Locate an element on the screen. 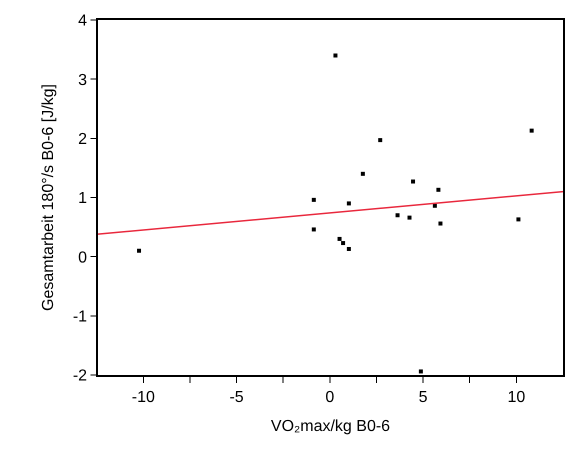  y-tick-label: 1 is located at coordinates (83, 199).